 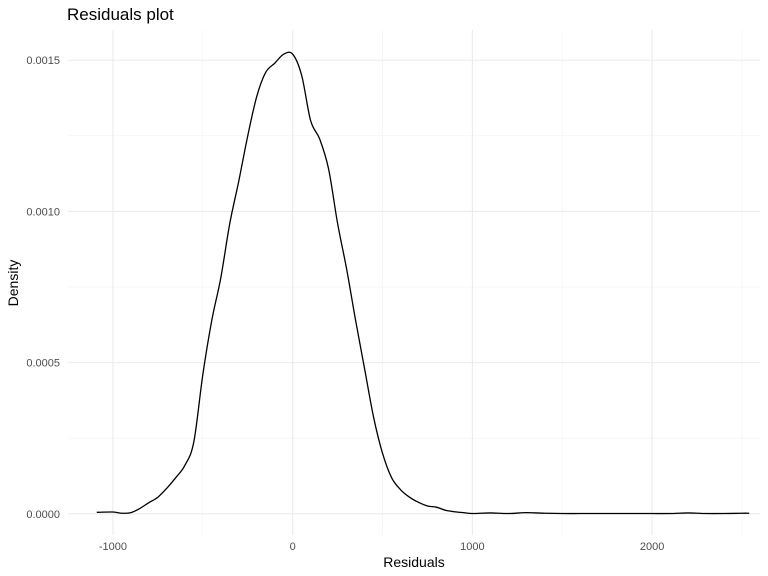 What do you see at coordinates (43, 515) in the screenshot?
I see `y-tick-label: 0.0000` at bounding box center [43, 515].